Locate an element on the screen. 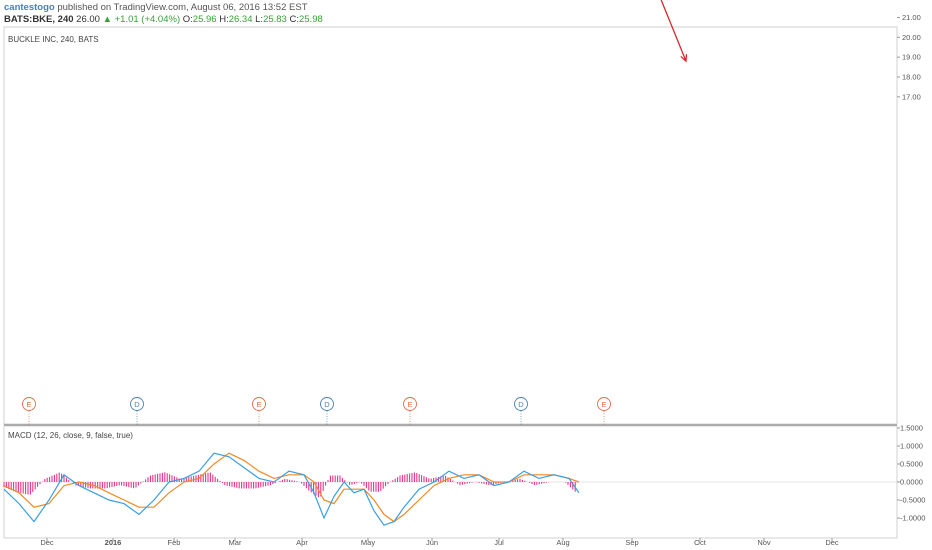 This screenshot has height=550, width=932. open-label: O: is located at coordinates (187, 19).